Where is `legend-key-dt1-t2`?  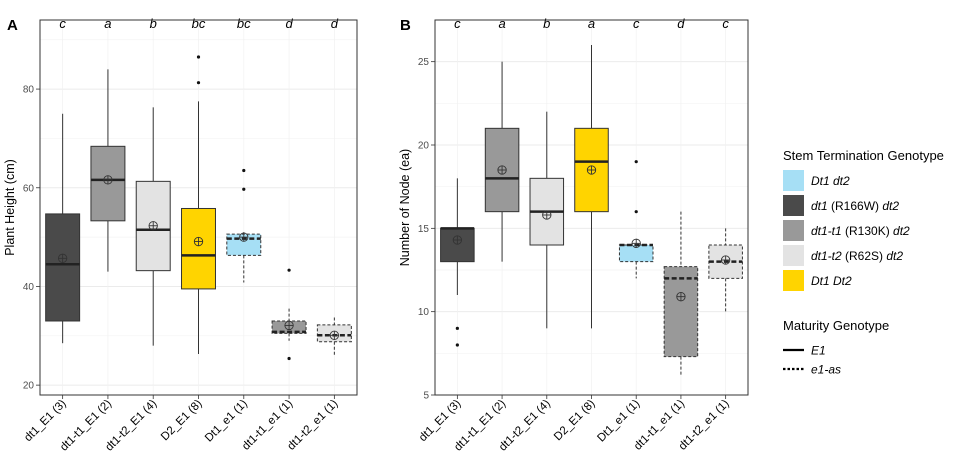
legend-key-dt1-t2 is located at coordinates (793, 255).